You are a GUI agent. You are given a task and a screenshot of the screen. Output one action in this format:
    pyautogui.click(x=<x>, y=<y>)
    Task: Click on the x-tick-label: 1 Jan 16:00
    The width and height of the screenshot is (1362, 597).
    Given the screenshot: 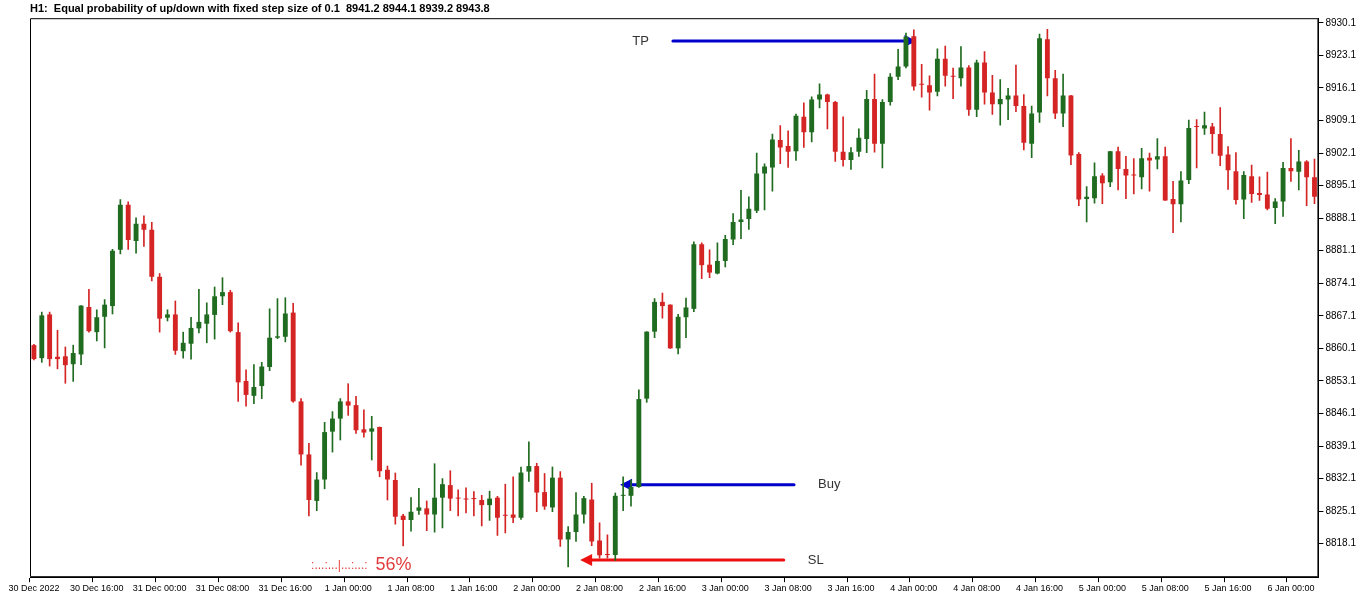 What is the action you would take?
    pyautogui.click(x=474, y=588)
    